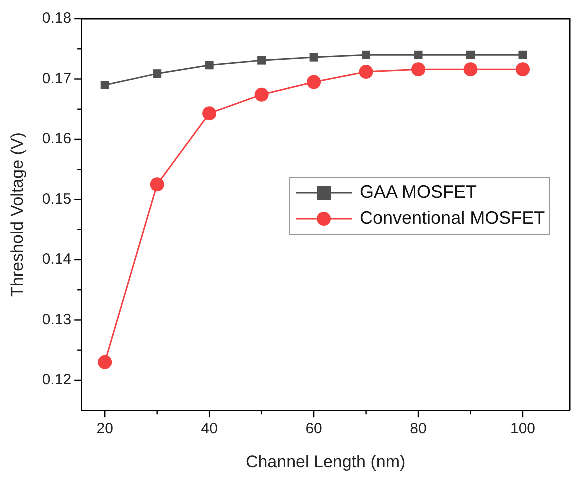 This screenshot has height=485, width=577. I want to click on y-axis-title: Threshold Voltage (V), so click(17, 215).